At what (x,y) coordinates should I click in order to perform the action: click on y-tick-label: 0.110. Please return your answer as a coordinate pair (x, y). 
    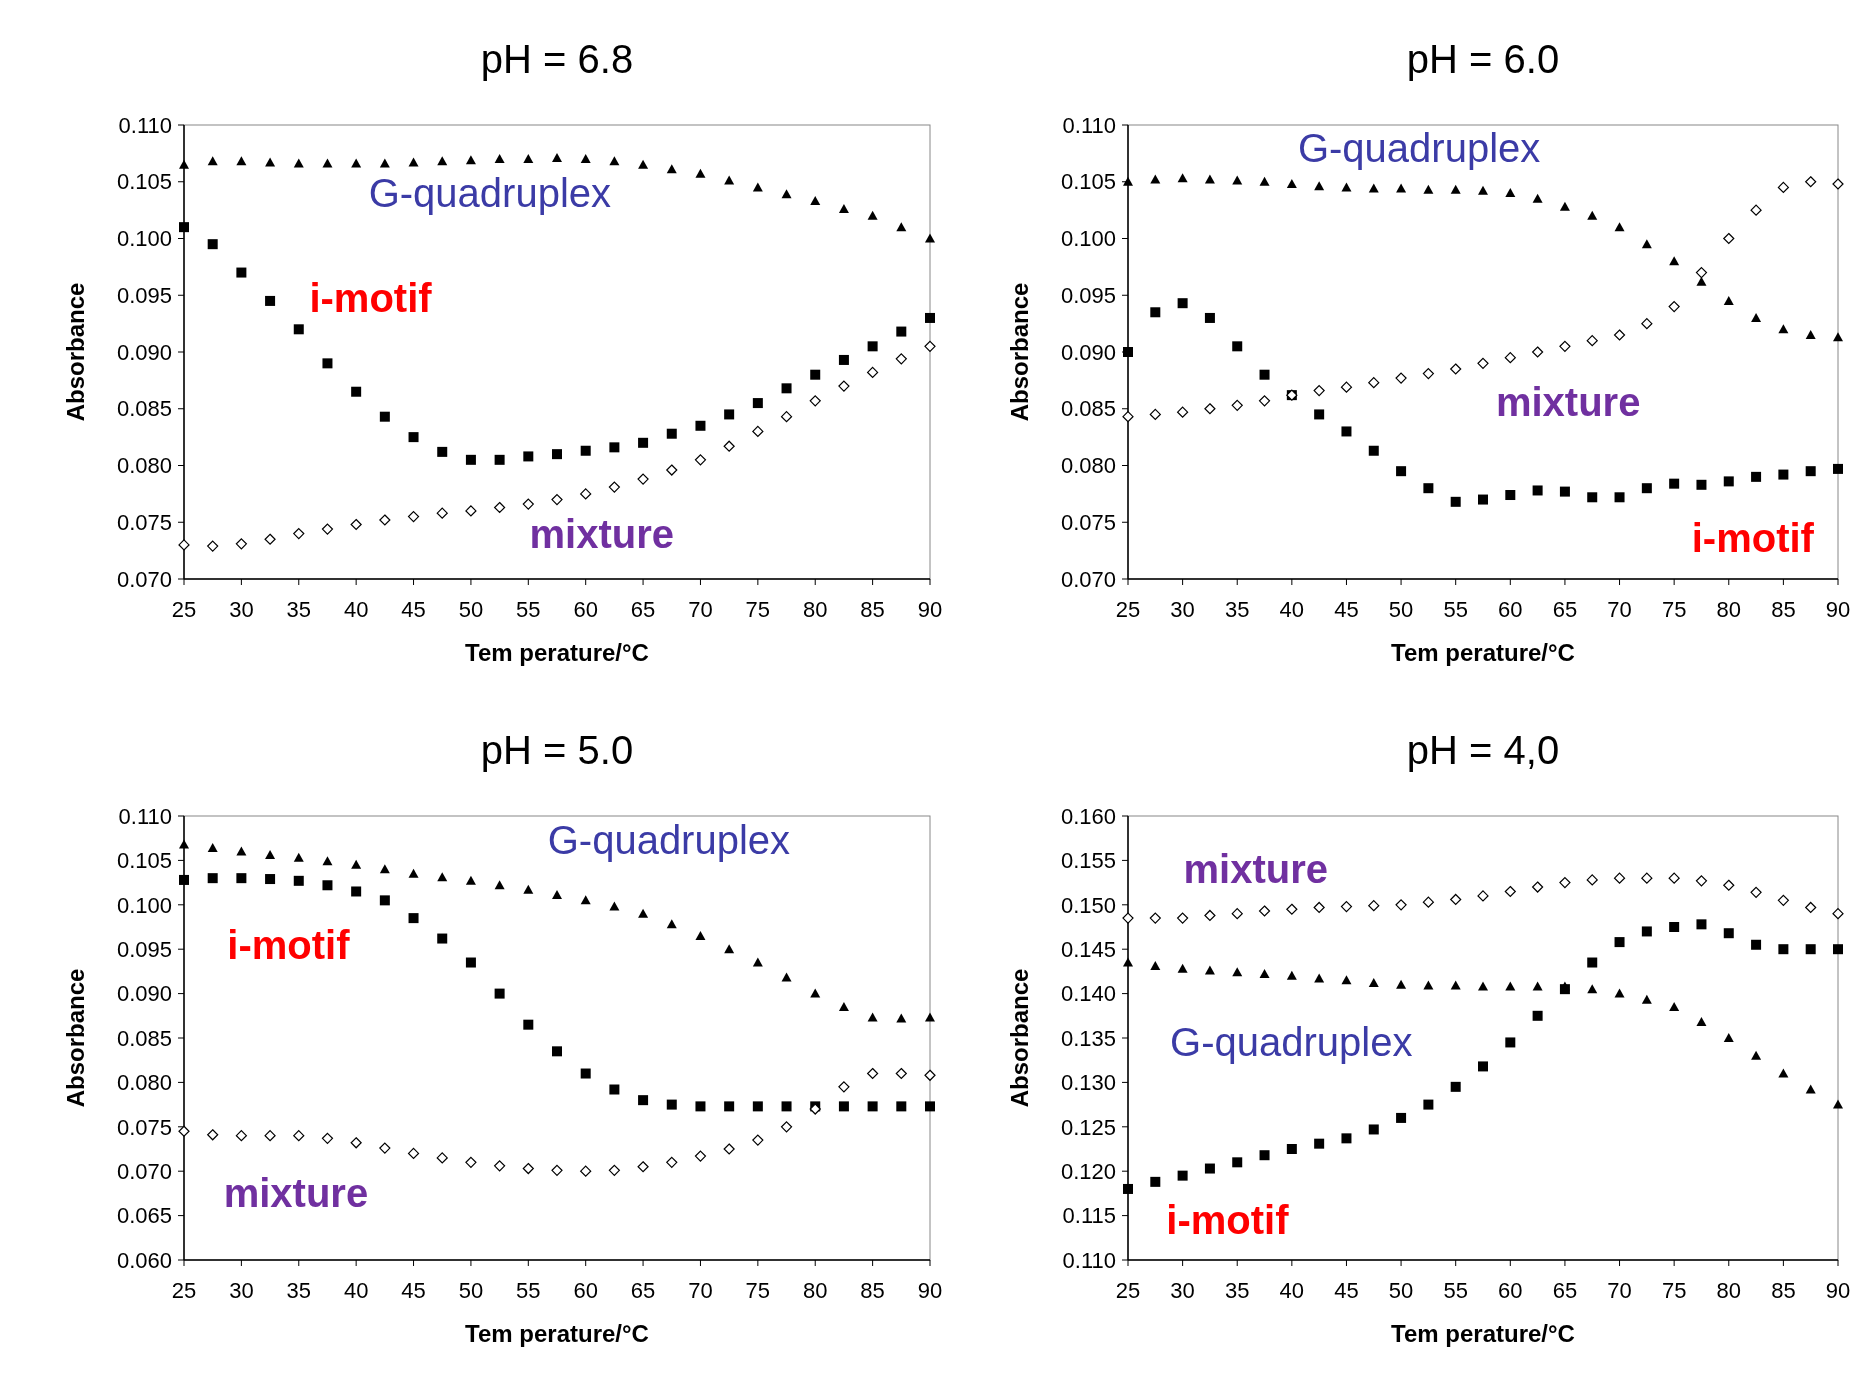
    Looking at the image, I should click on (1089, 125).